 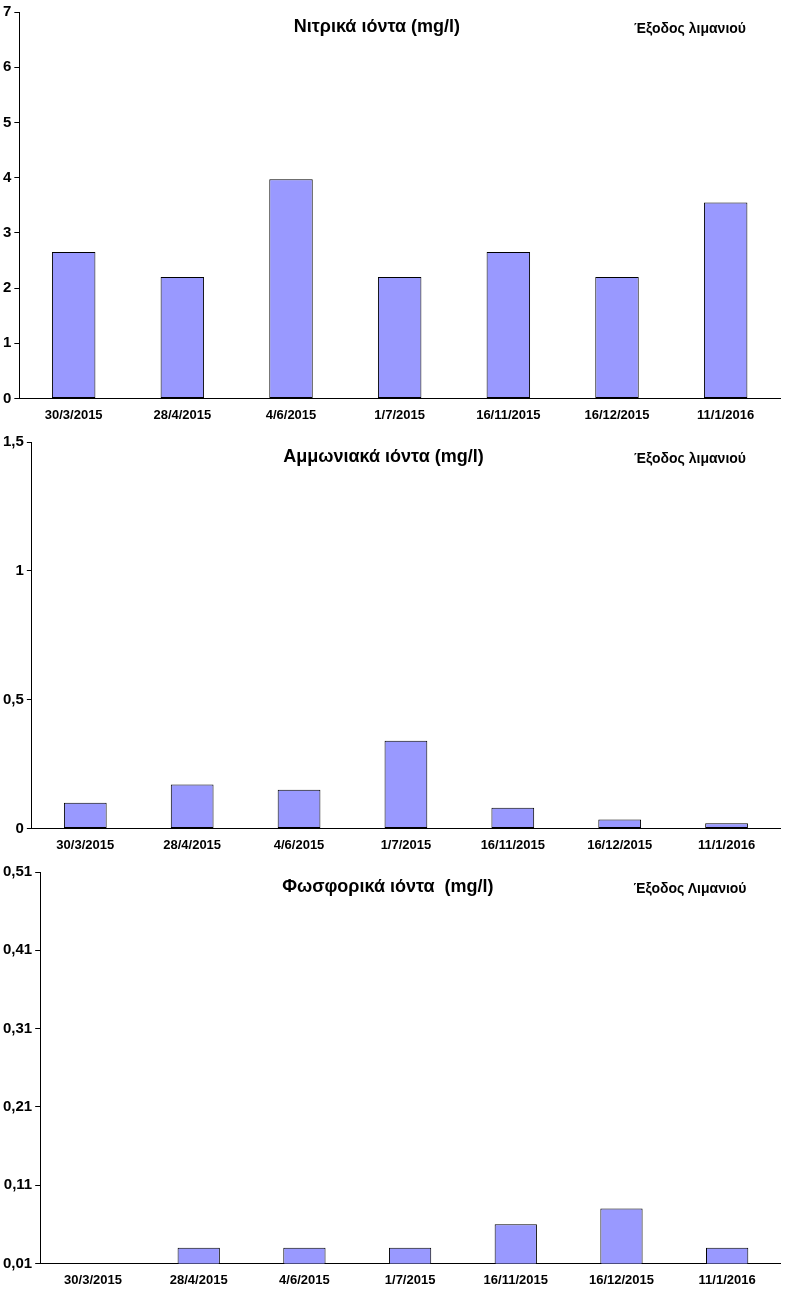 What do you see at coordinates (7, 287) in the screenshot?
I see `y-tick-label: 2` at bounding box center [7, 287].